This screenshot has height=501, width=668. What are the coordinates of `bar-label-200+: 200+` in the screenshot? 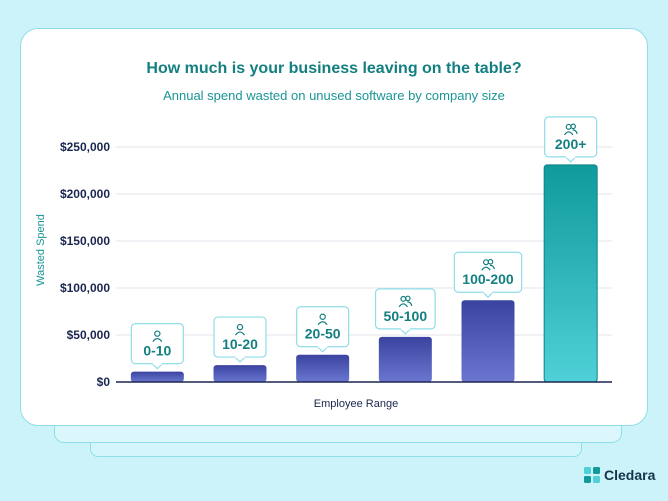 It's located at (571, 139).